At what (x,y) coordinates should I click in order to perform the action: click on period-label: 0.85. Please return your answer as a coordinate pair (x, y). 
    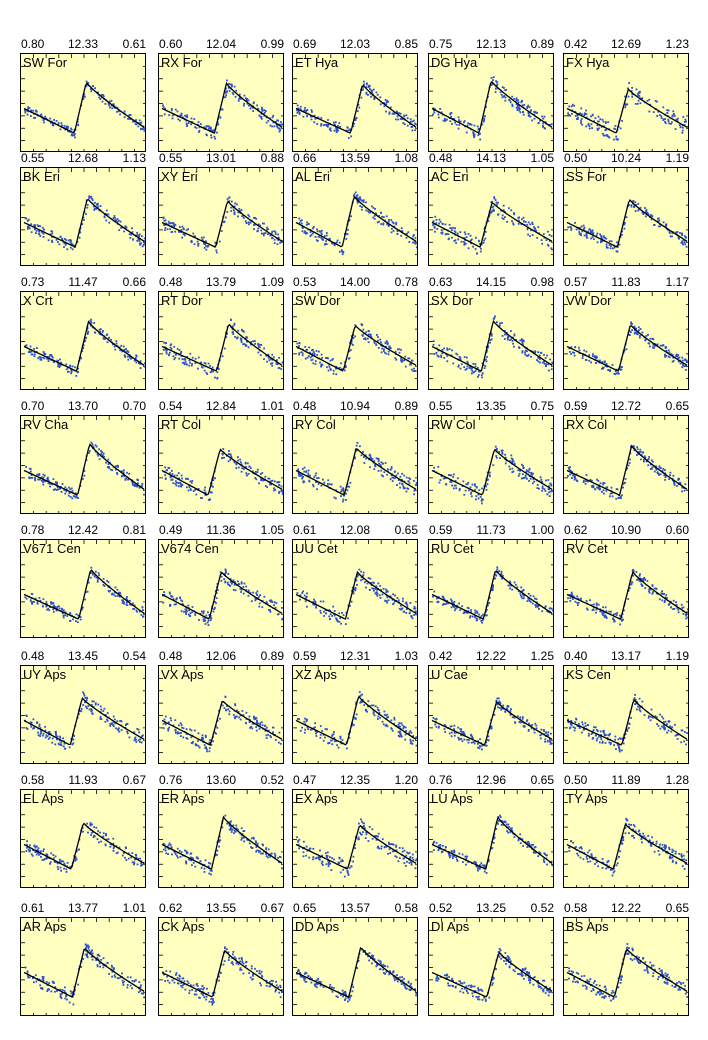
    Looking at the image, I should click on (406, 44).